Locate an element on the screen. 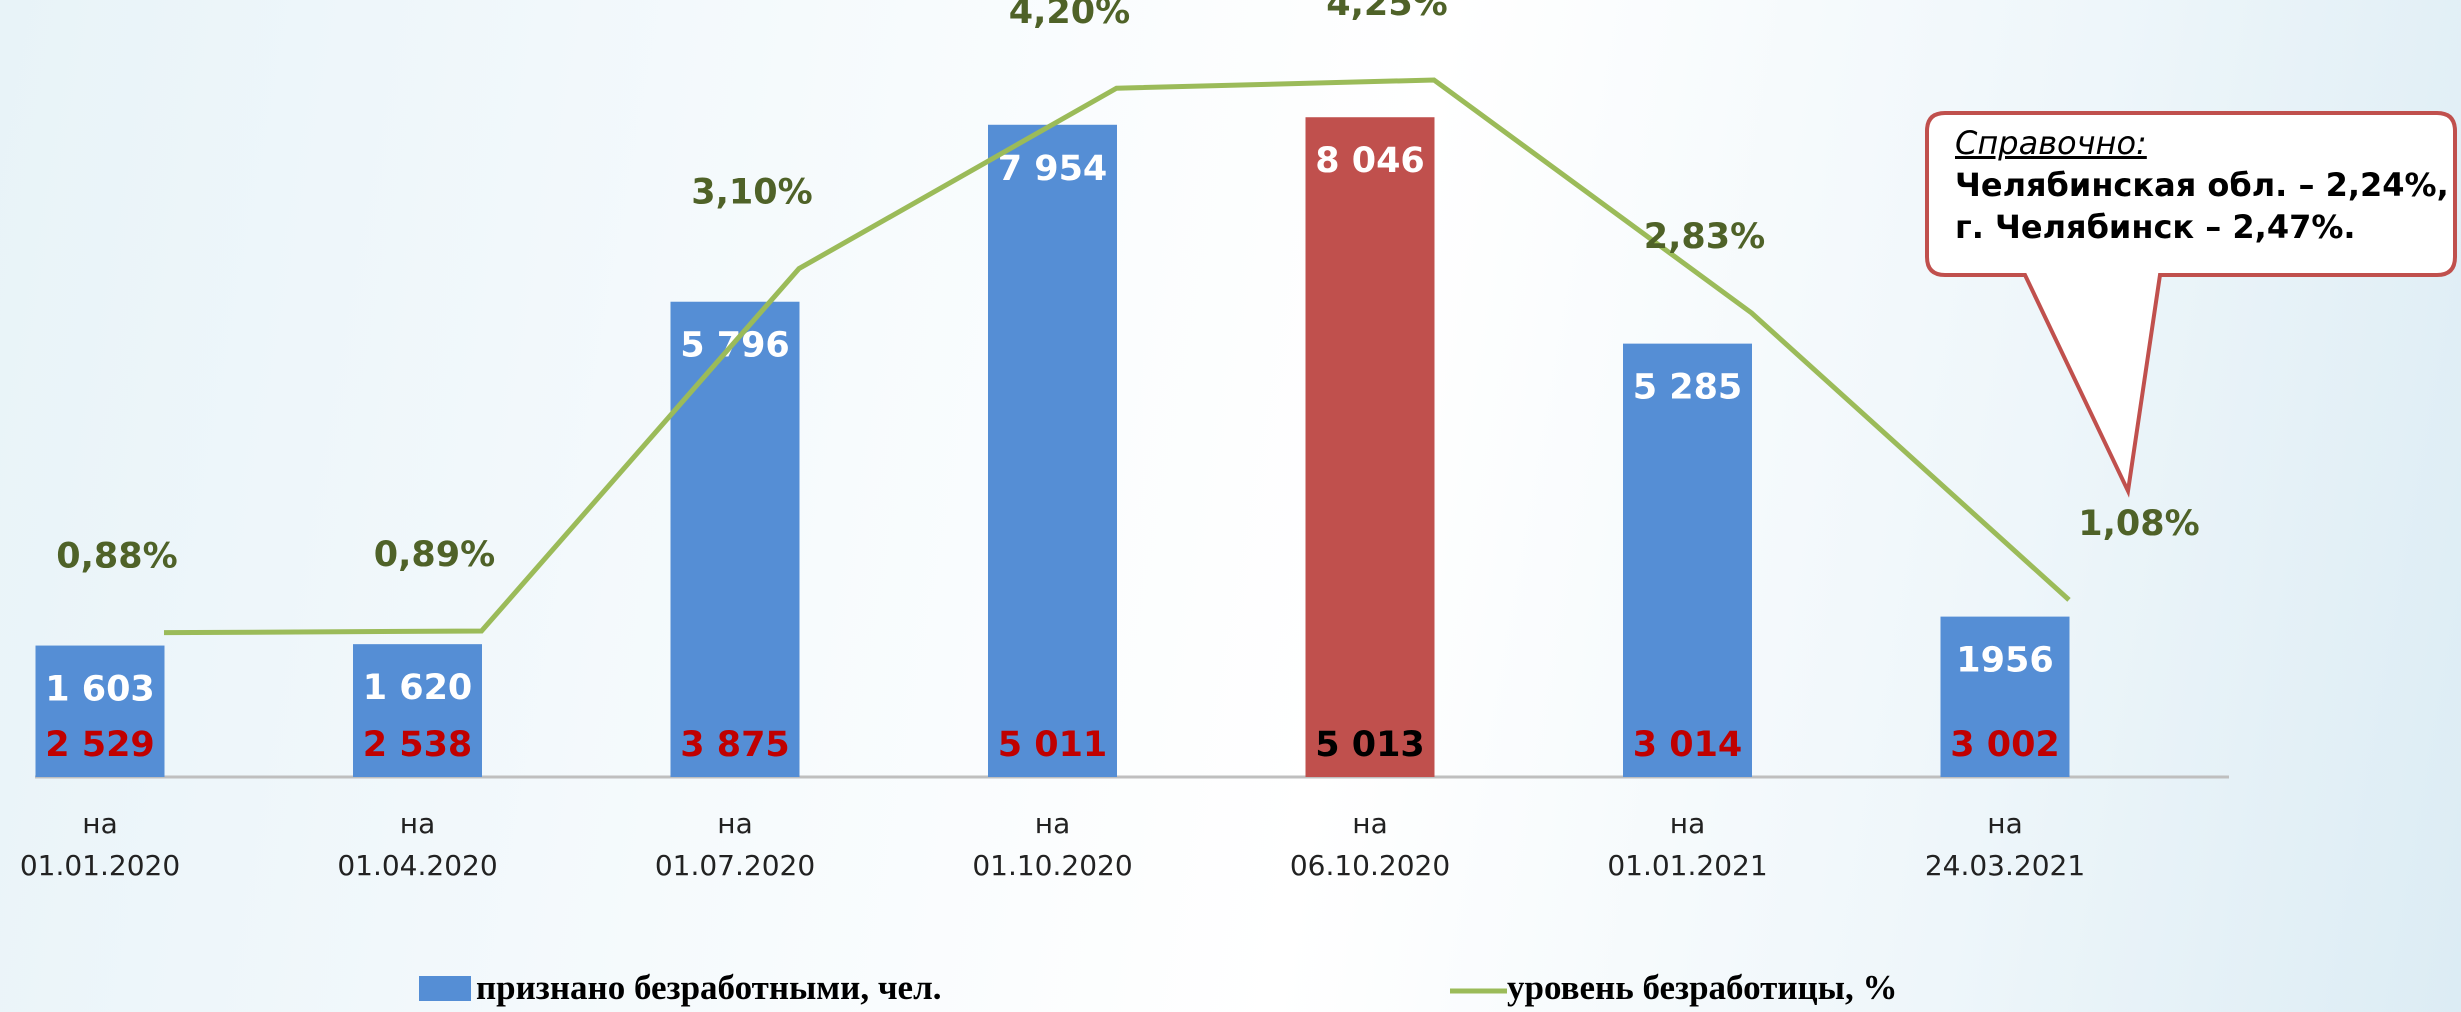  line-value-label: 0,88% is located at coordinates (116, 557).